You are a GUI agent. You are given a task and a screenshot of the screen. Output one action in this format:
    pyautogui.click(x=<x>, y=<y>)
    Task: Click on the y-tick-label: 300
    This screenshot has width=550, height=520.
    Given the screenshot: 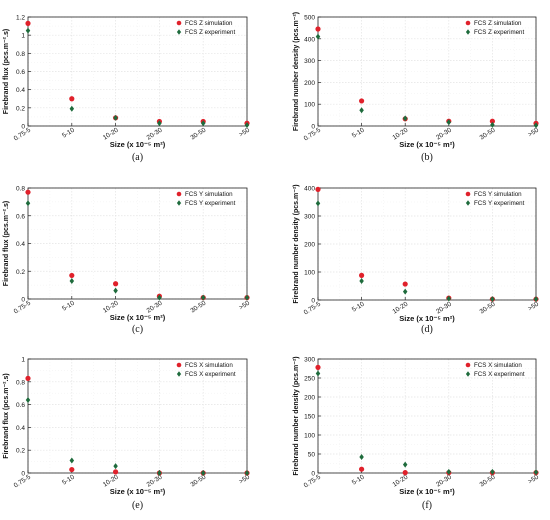 What is the action you would take?
    pyautogui.click(x=309, y=217)
    